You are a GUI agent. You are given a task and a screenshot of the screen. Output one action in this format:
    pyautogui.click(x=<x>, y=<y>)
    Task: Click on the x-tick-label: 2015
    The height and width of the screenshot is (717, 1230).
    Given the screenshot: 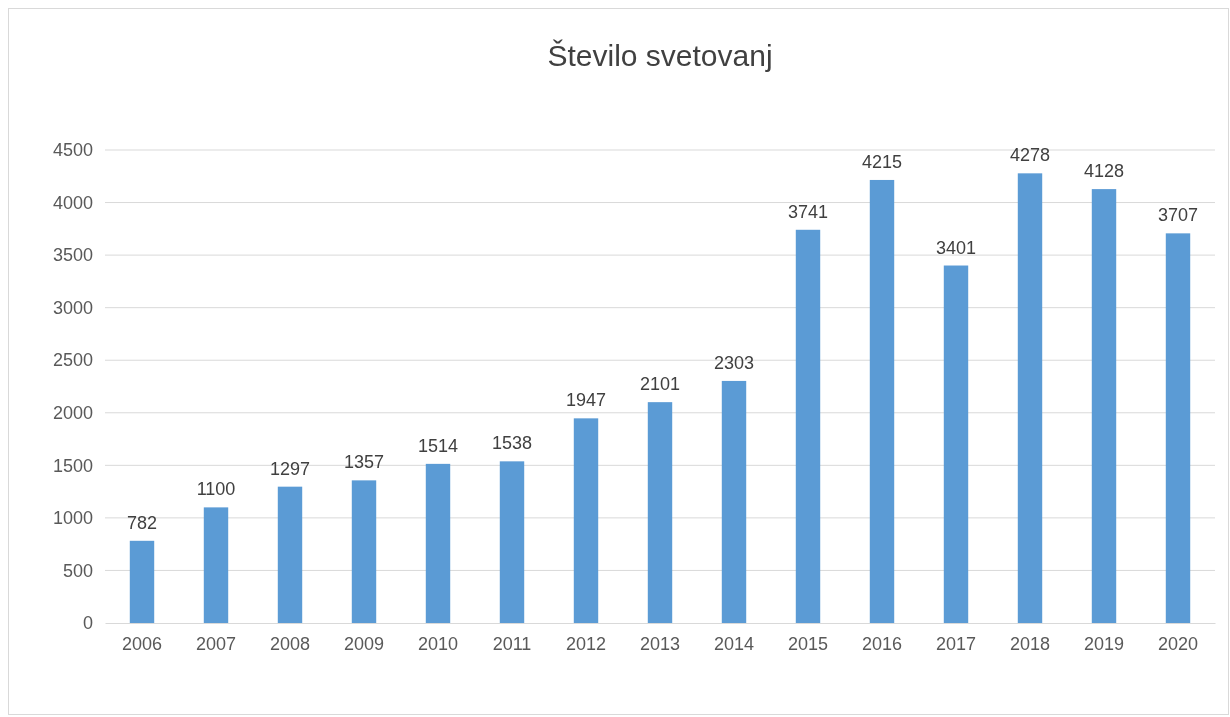 What is the action you would take?
    pyautogui.click(x=808, y=643)
    